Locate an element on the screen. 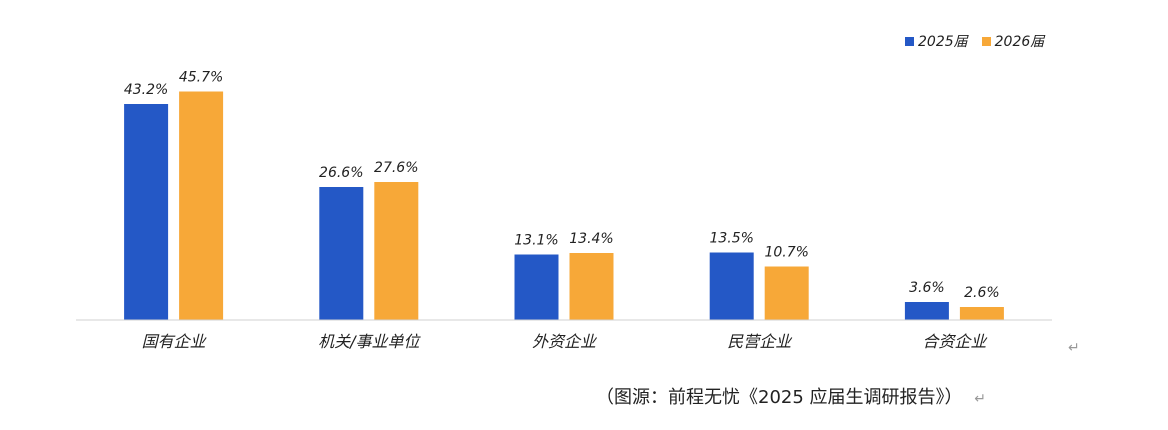 The height and width of the screenshot is (430, 1168). value-label-2026-3: 10.7% is located at coordinates (786, 253).